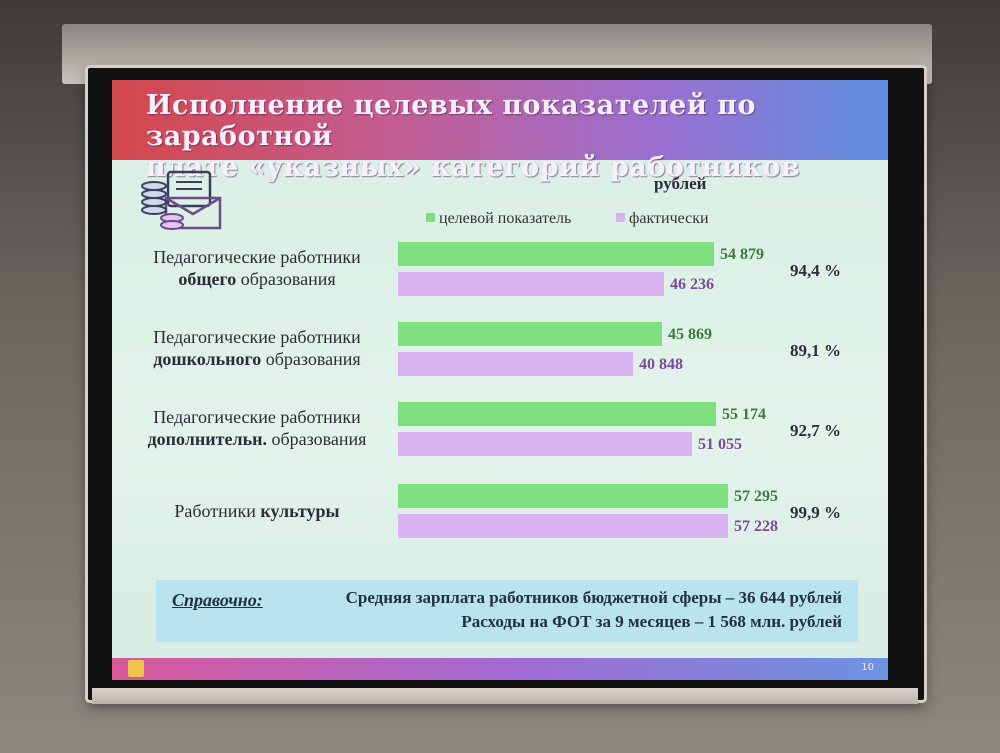 Image resolution: width=1000 pixels, height=753 pixels. Describe the element at coordinates (815, 512) in the screenshot. I see `completion-percentage: 99,9 %` at that location.